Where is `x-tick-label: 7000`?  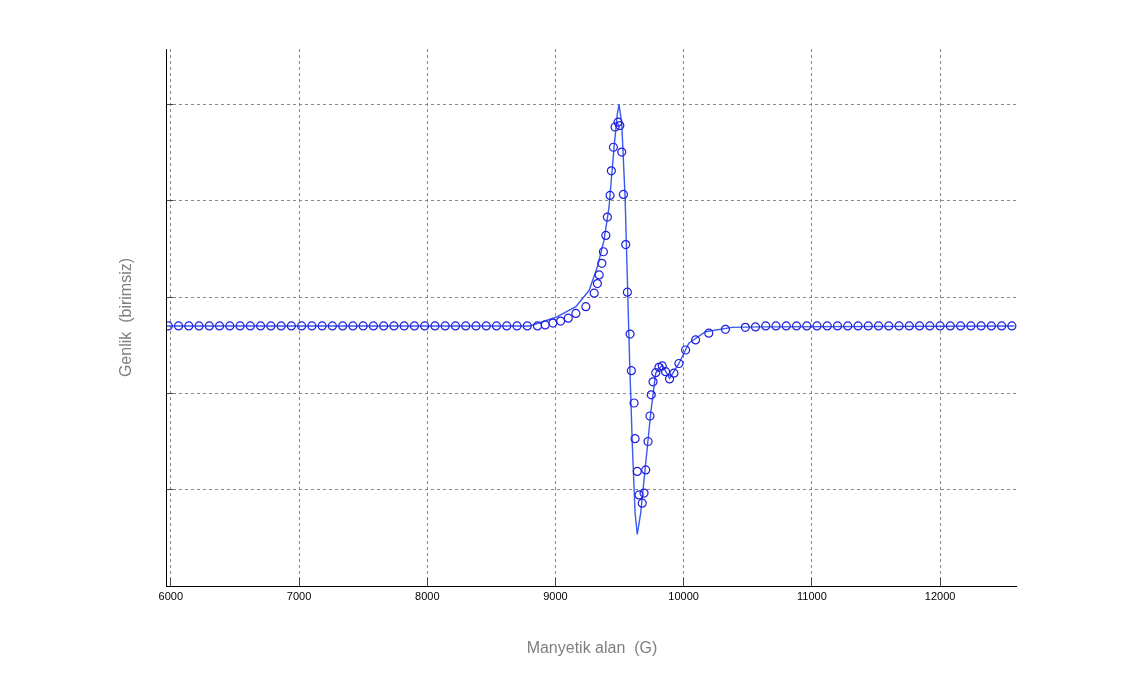 x-tick-label: 7000 is located at coordinates (299, 596).